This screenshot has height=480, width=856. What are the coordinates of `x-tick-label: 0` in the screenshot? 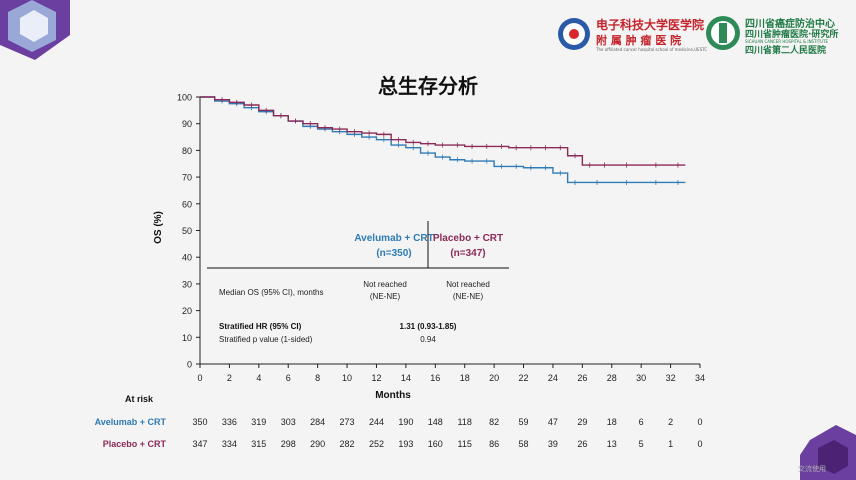 It's located at (199, 378).